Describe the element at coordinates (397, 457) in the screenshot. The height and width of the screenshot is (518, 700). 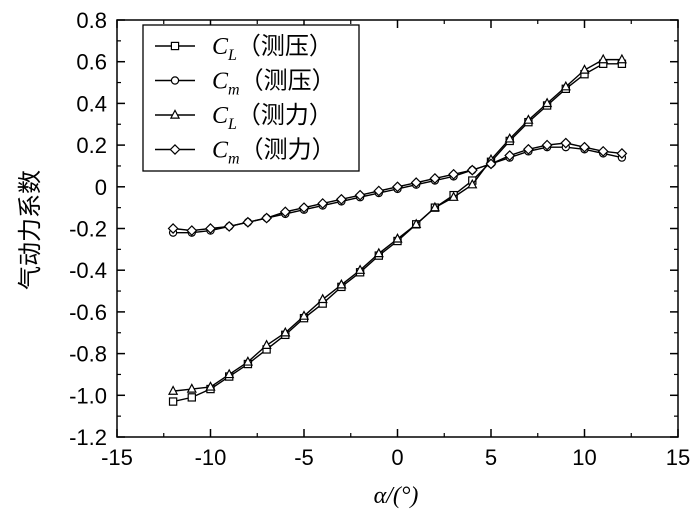
I see `x-tick-label: 0` at that location.